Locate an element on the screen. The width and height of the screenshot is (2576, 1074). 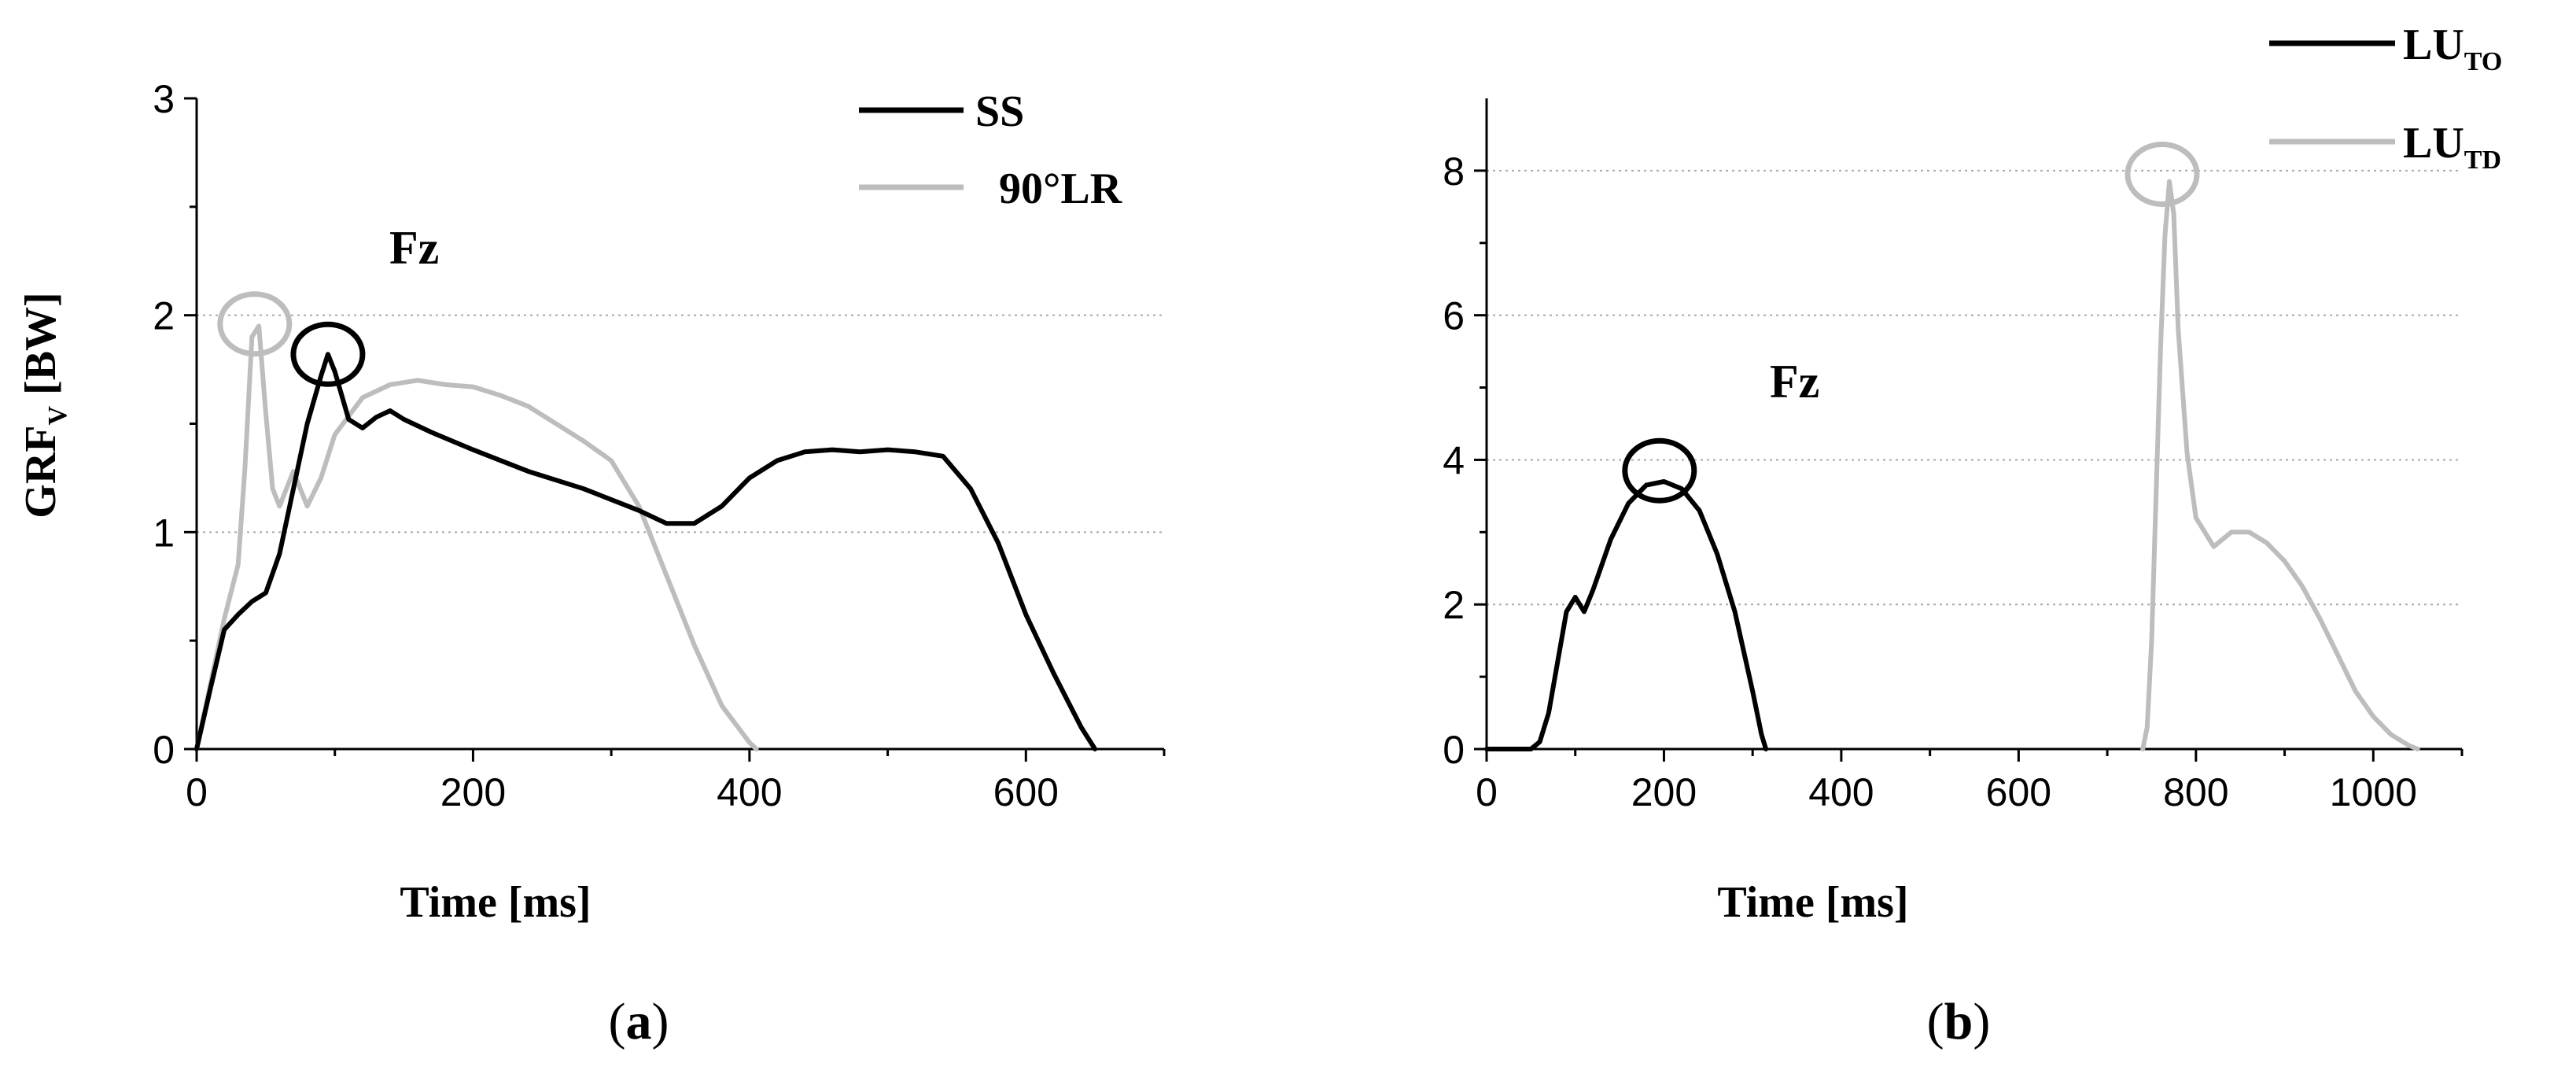
x-axis-title-b: Time [ms] is located at coordinates (1812, 902).